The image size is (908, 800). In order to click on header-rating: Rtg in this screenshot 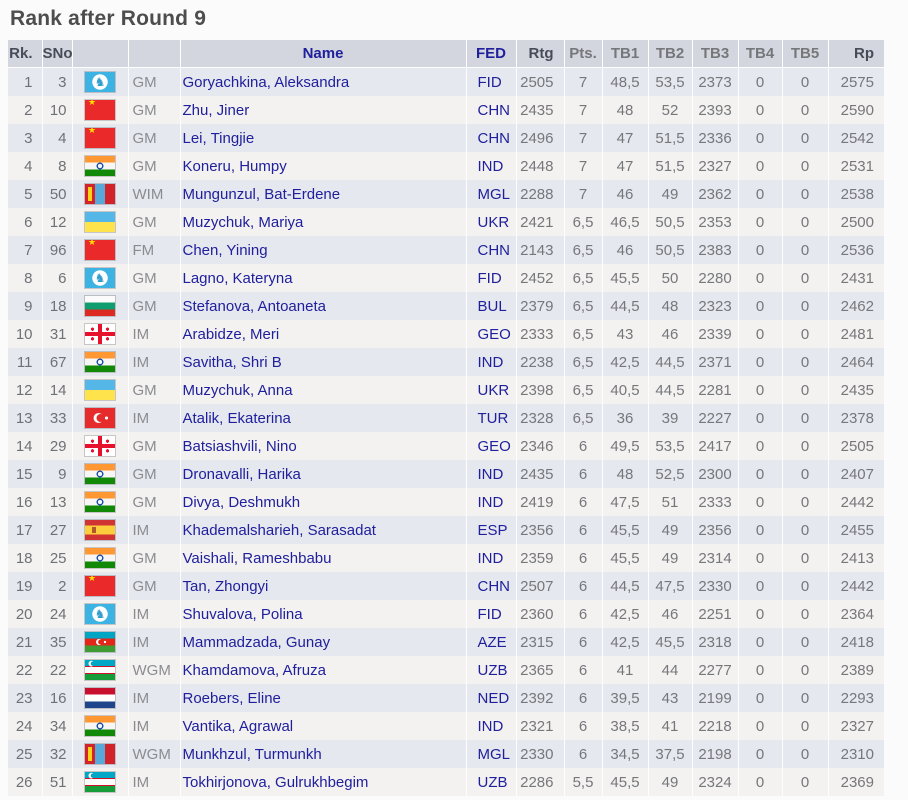, I will do `click(540, 54)`.